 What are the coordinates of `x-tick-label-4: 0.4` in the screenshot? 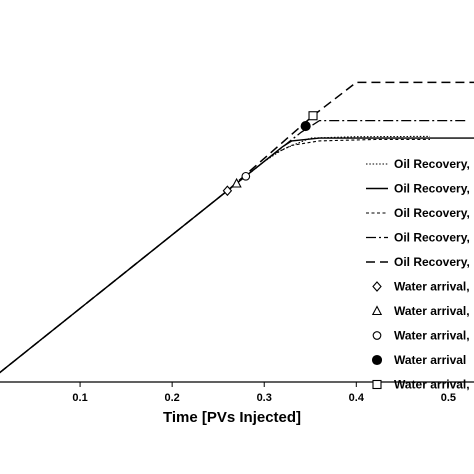 It's located at (357, 398).